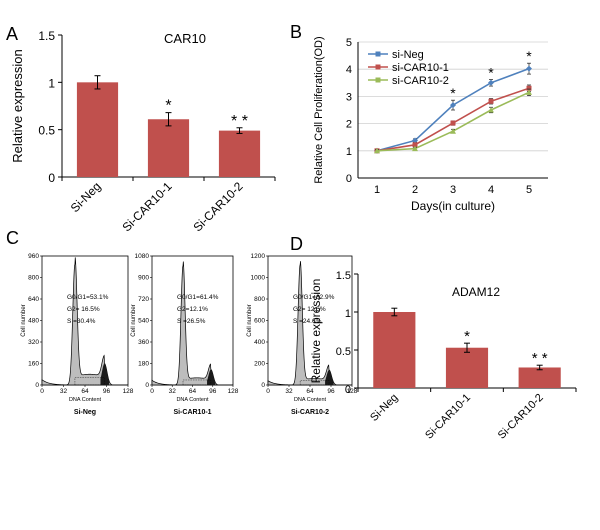 This screenshot has height=530, width=600. Describe the element at coordinates (85, 412) in the screenshot. I see `histogram-sample-name: Si-Neg` at that location.